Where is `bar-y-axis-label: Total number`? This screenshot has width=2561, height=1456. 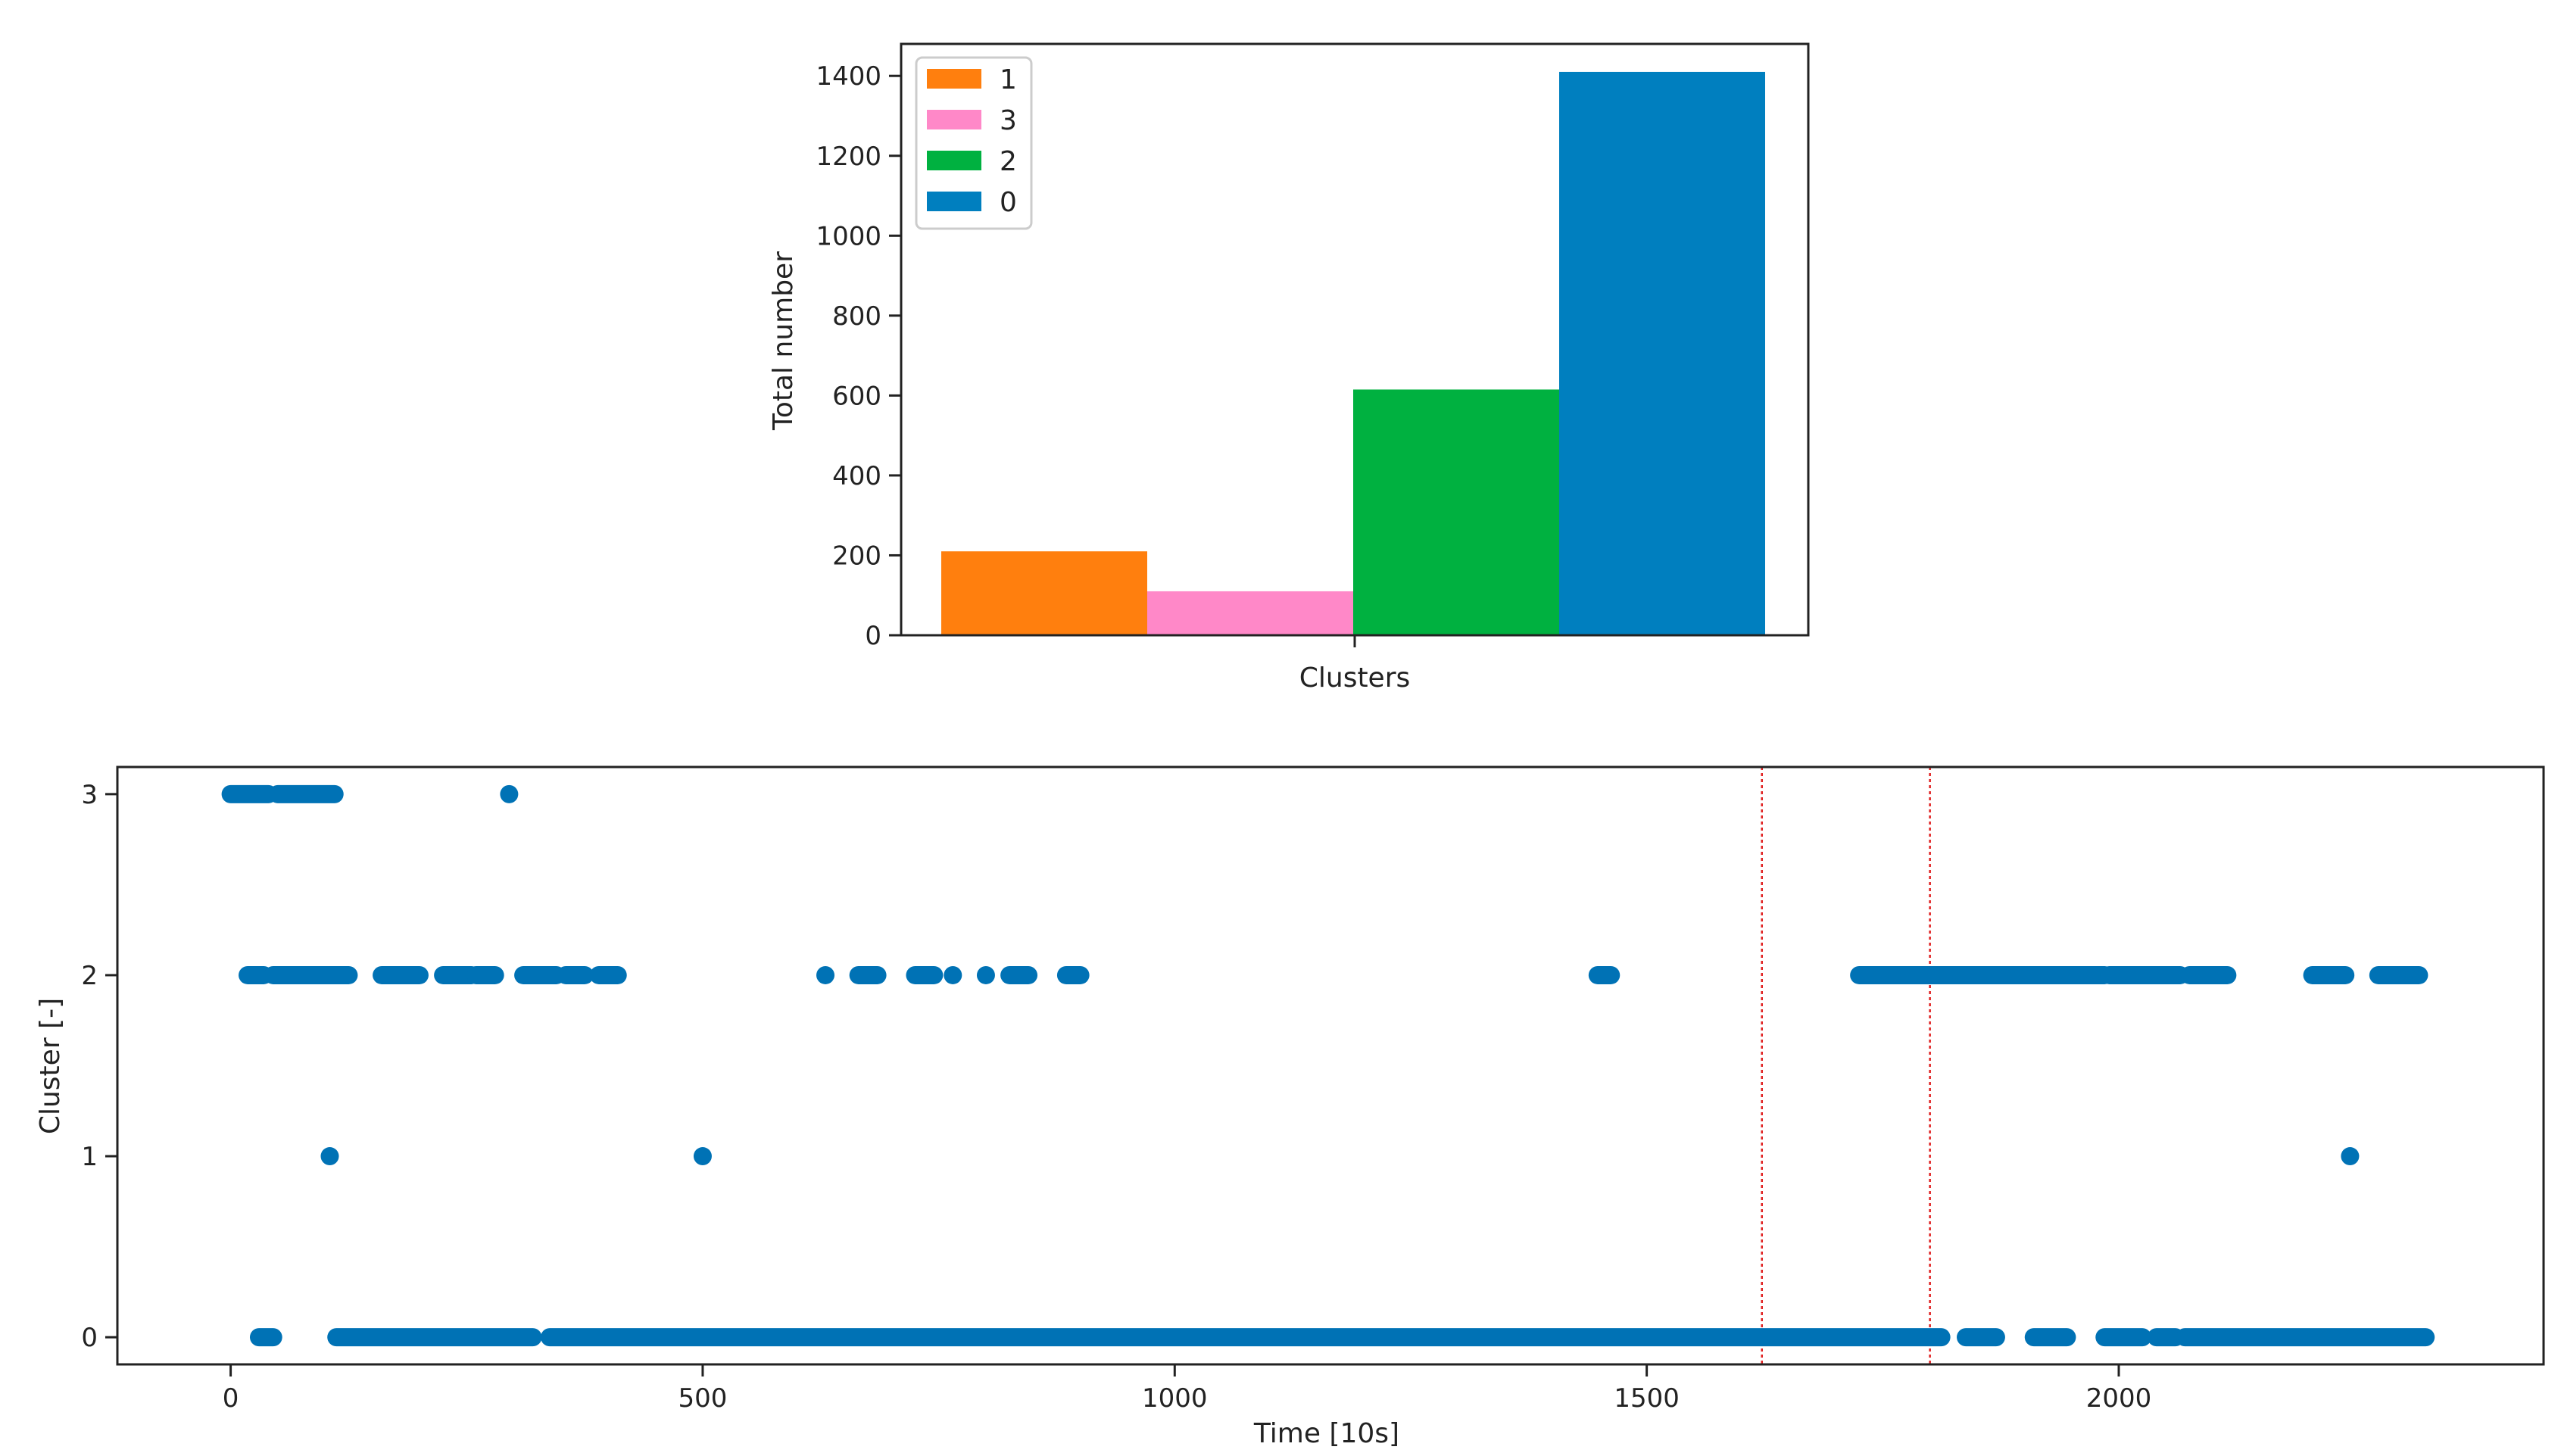
bar-y-axis-label: Total number is located at coordinates (783, 341).